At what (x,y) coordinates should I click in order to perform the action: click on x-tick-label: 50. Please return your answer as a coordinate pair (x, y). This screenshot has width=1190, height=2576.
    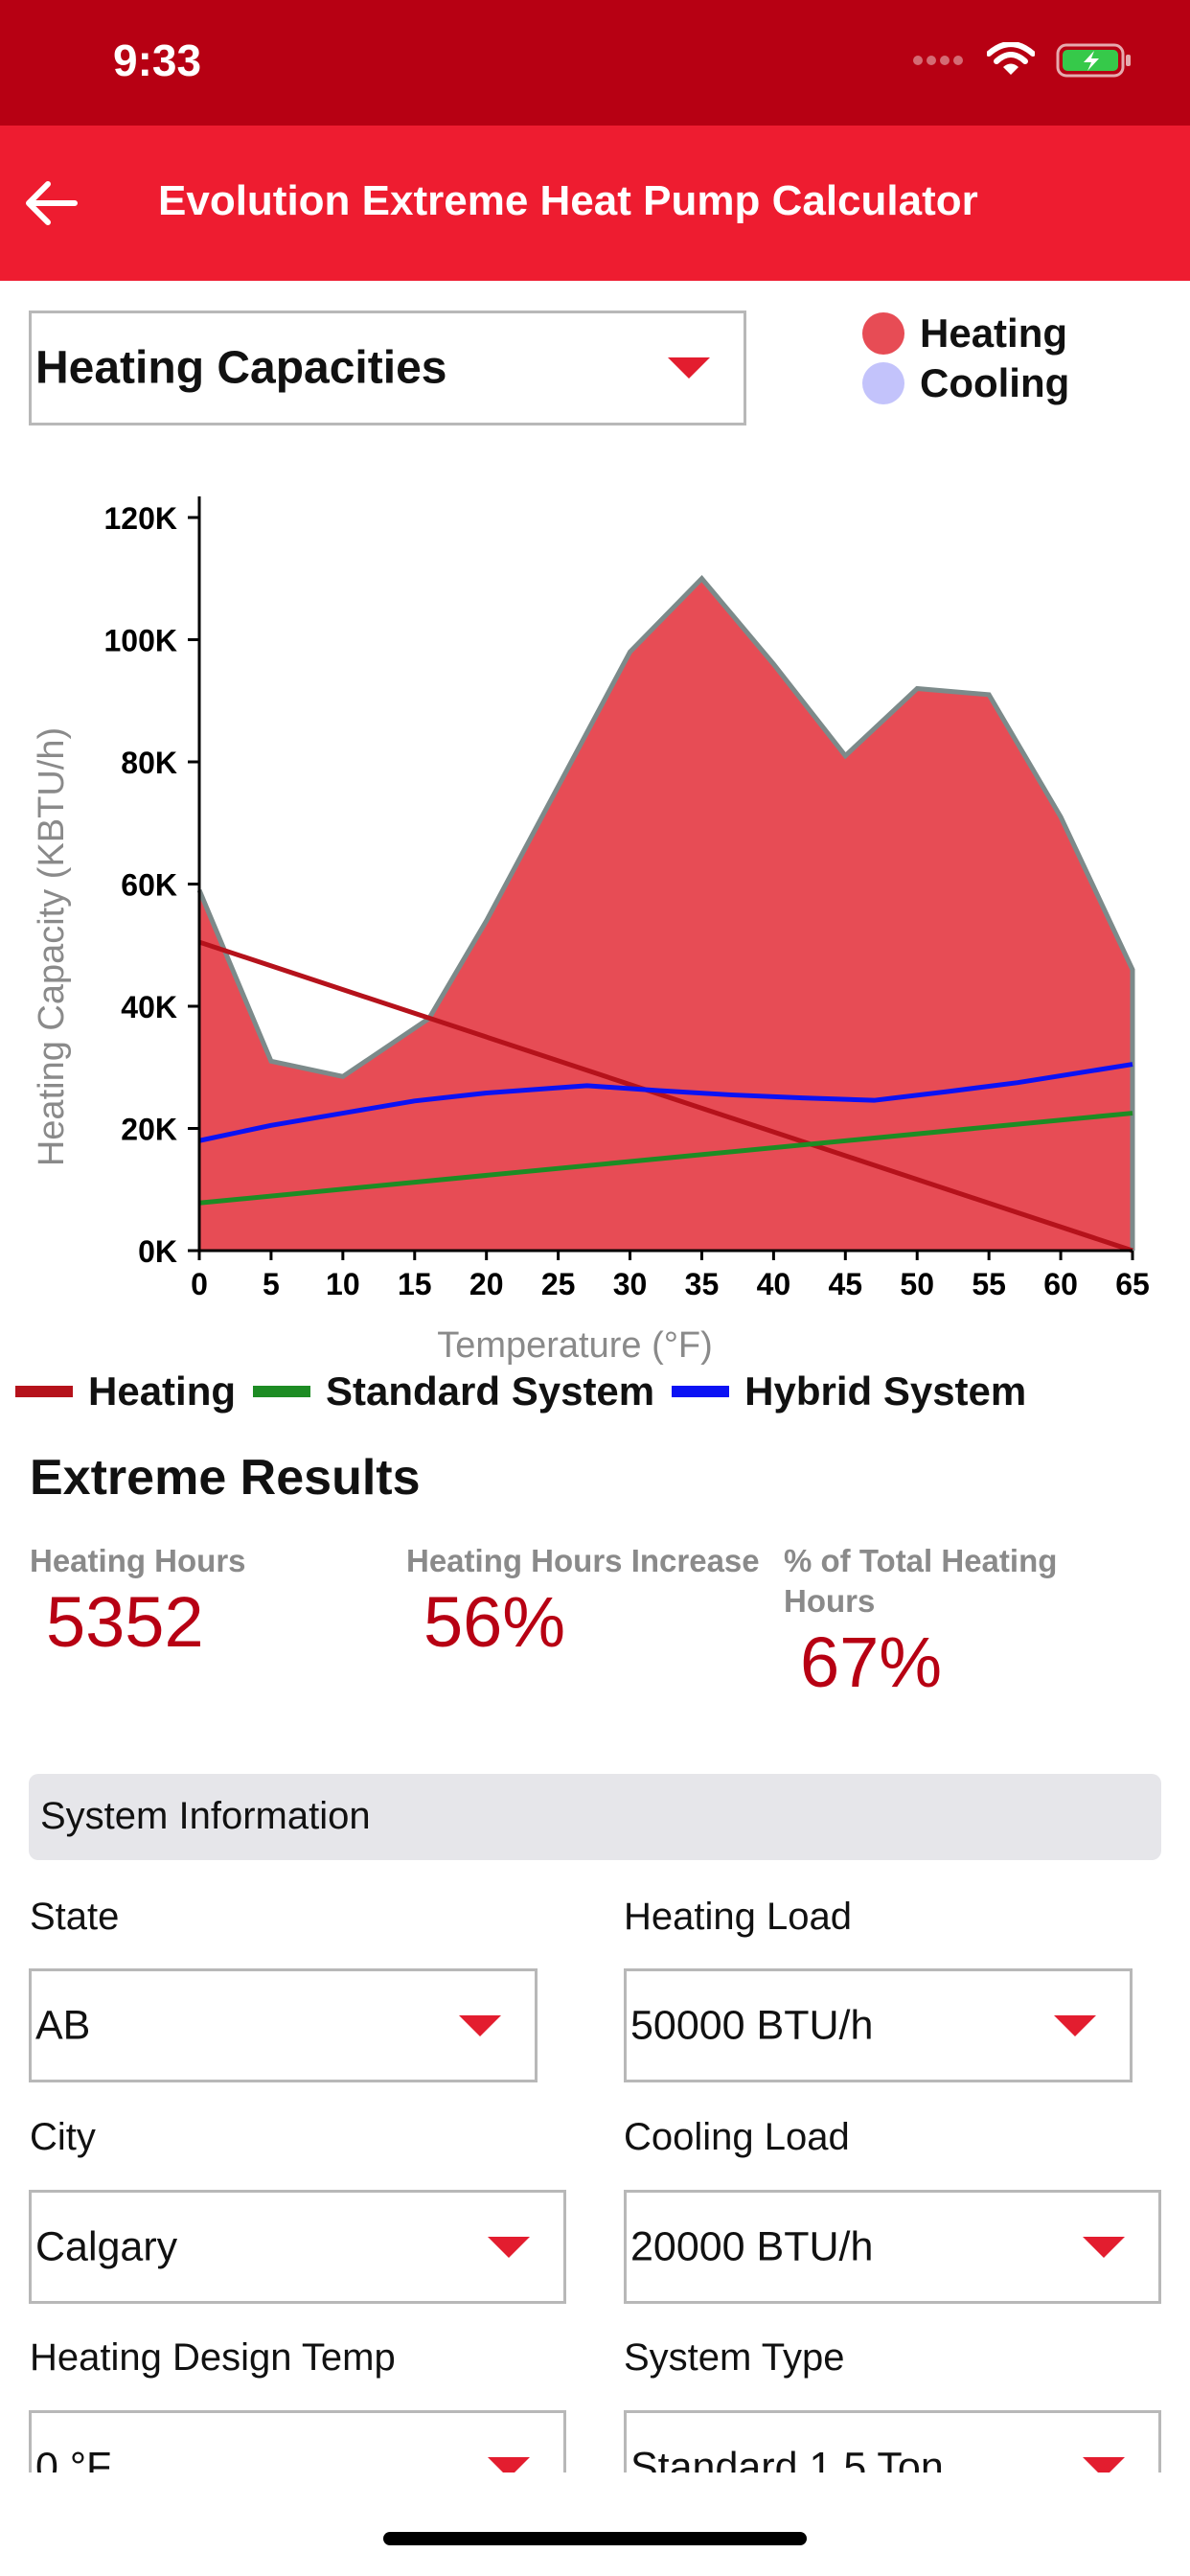
    Looking at the image, I should click on (917, 1284).